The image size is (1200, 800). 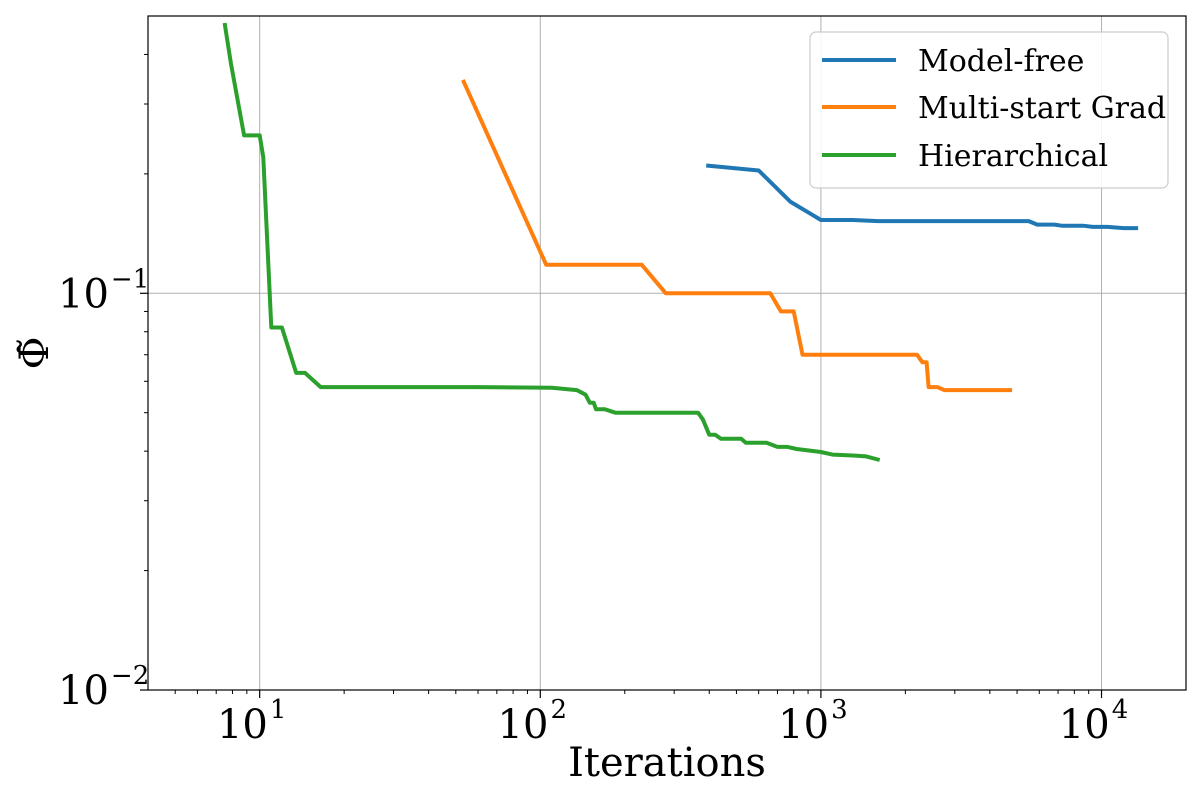 I want to click on legend-label-multi-start-grad: Multi-start Grad, so click(x=1042, y=108).